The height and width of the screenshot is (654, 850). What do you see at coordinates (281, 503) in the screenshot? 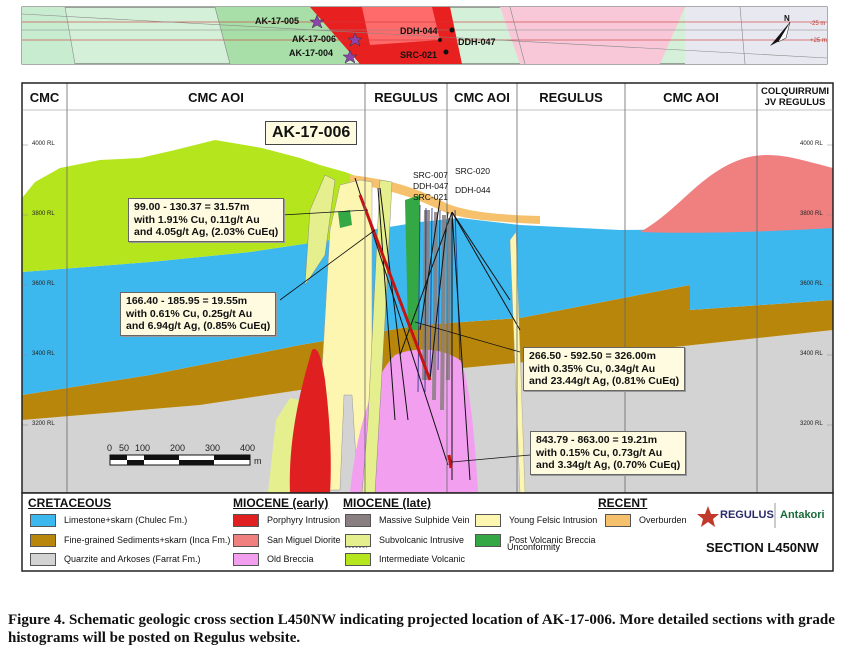
I see `legend-heading-miocene-early: MIOCENE (early)` at bounding box center [281, 503].